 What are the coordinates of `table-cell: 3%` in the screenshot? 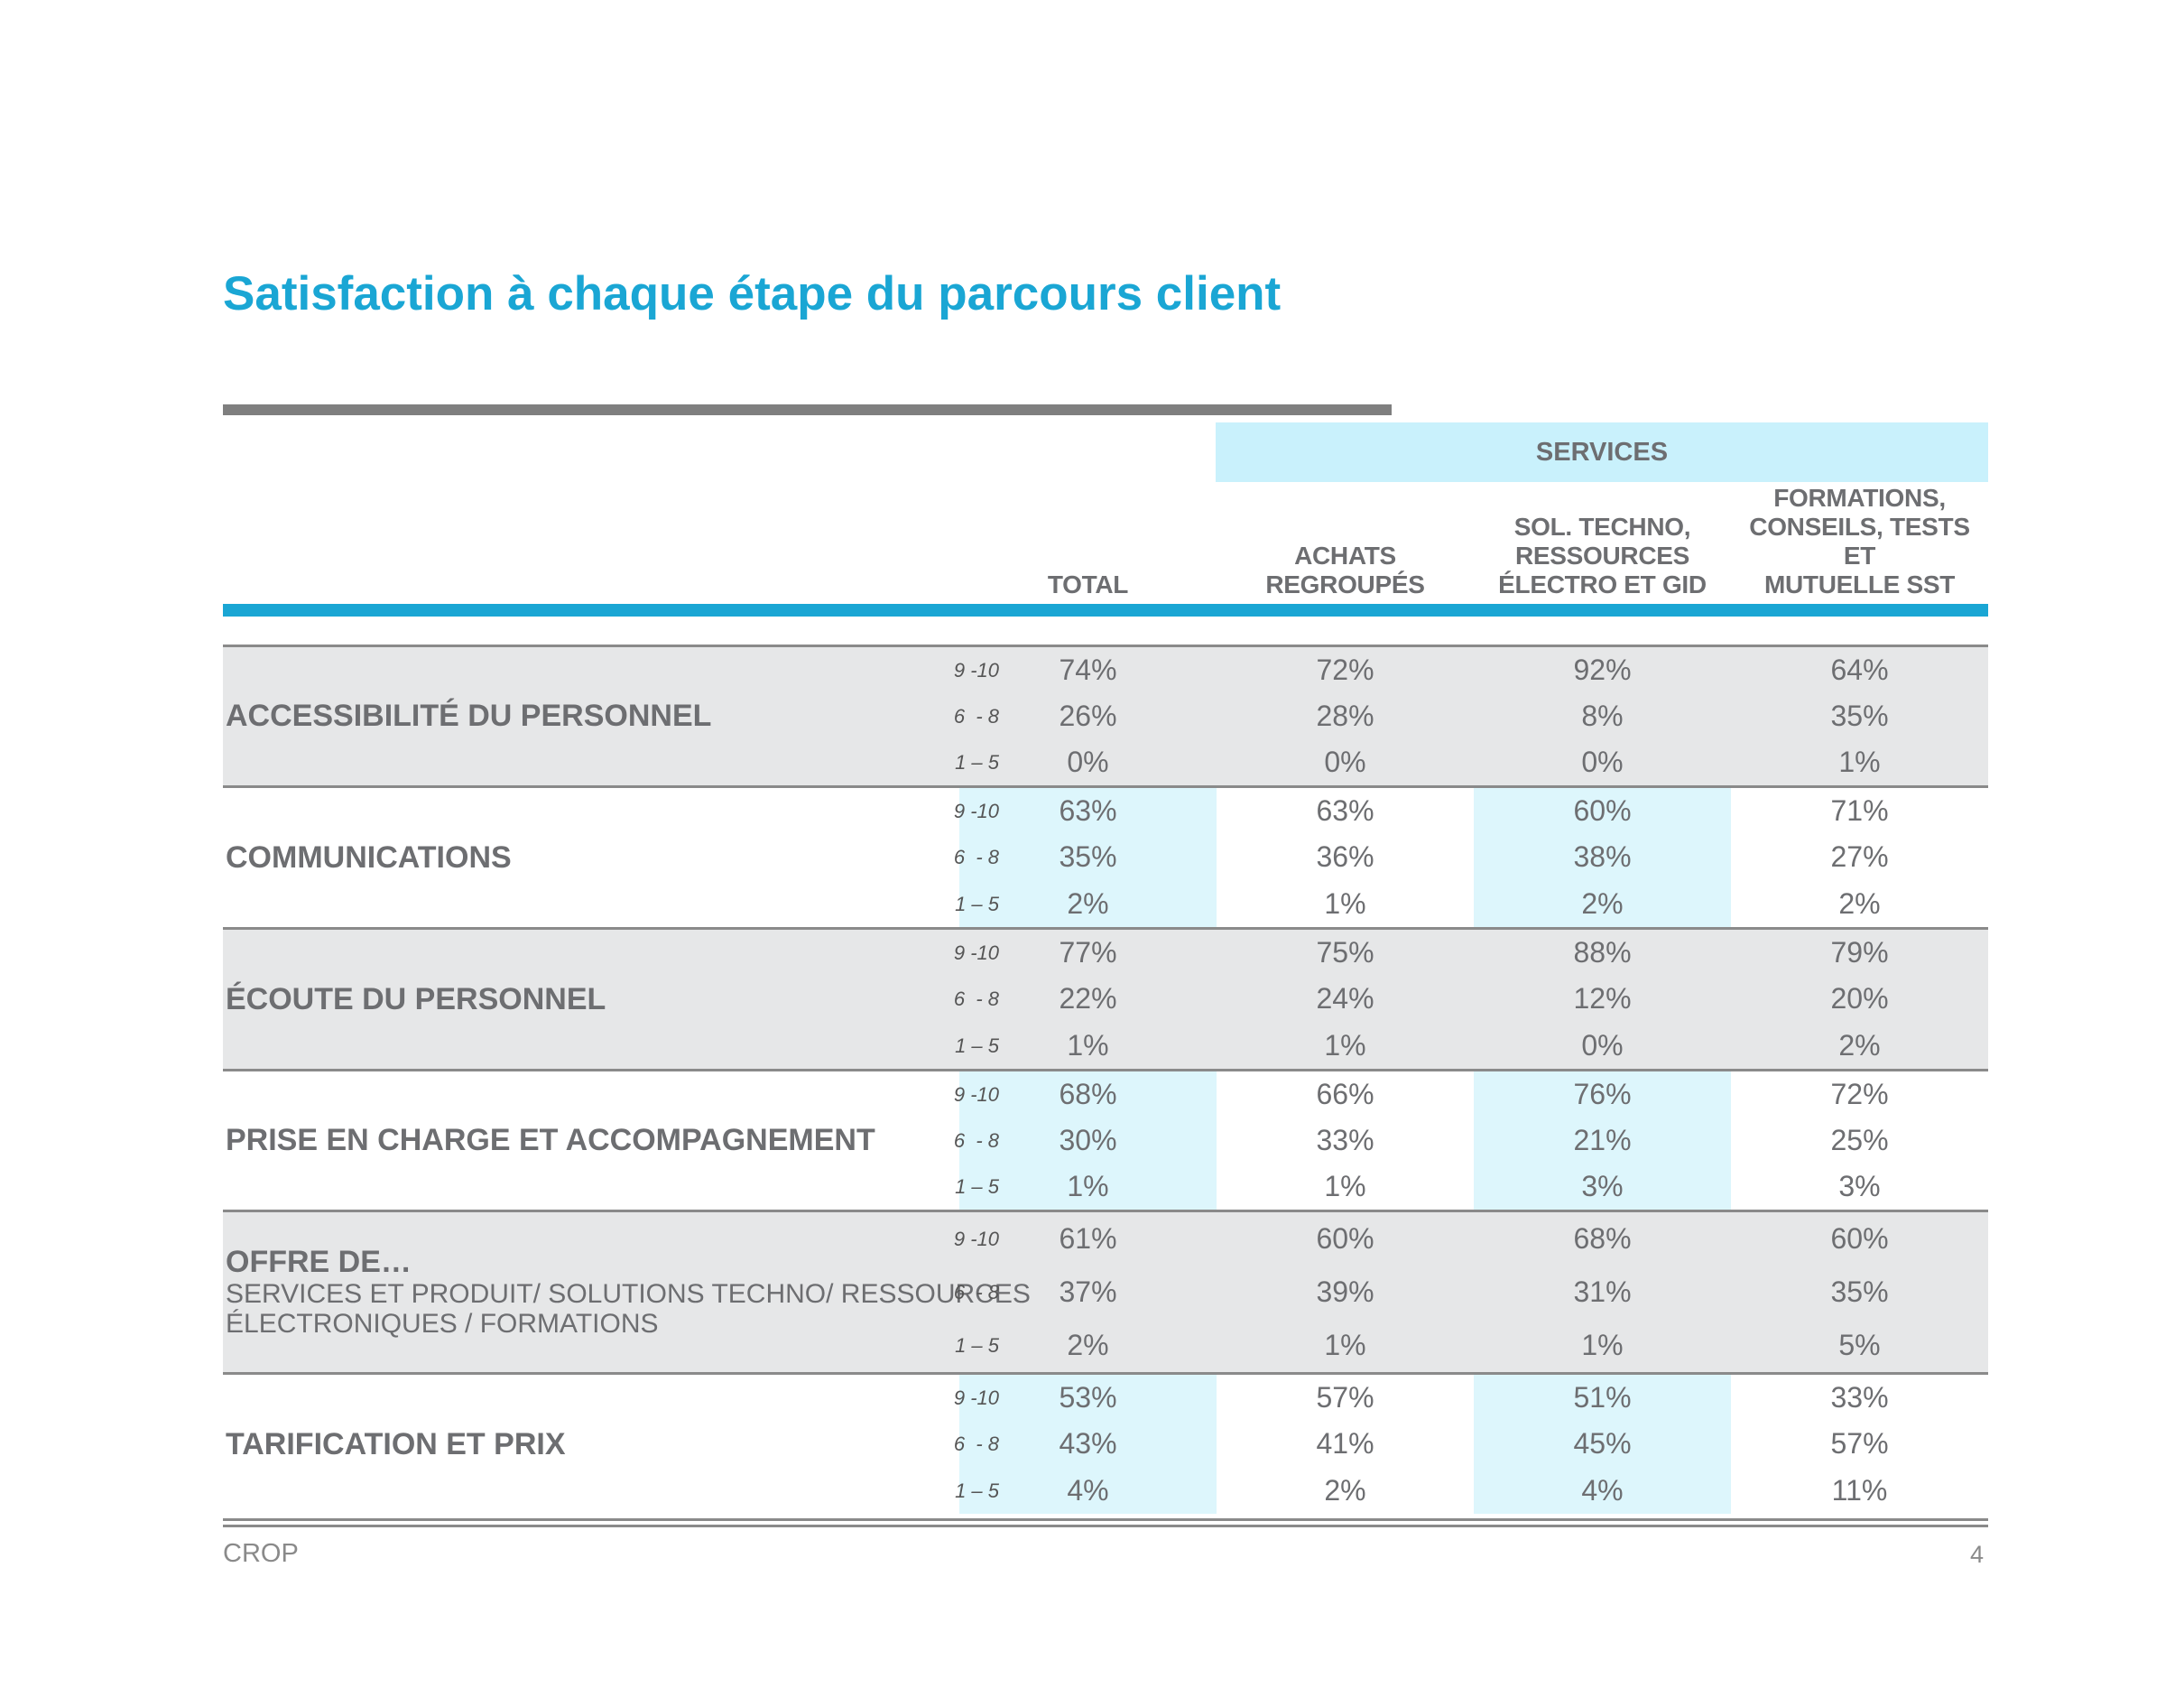 It's located at (1602, 1186).